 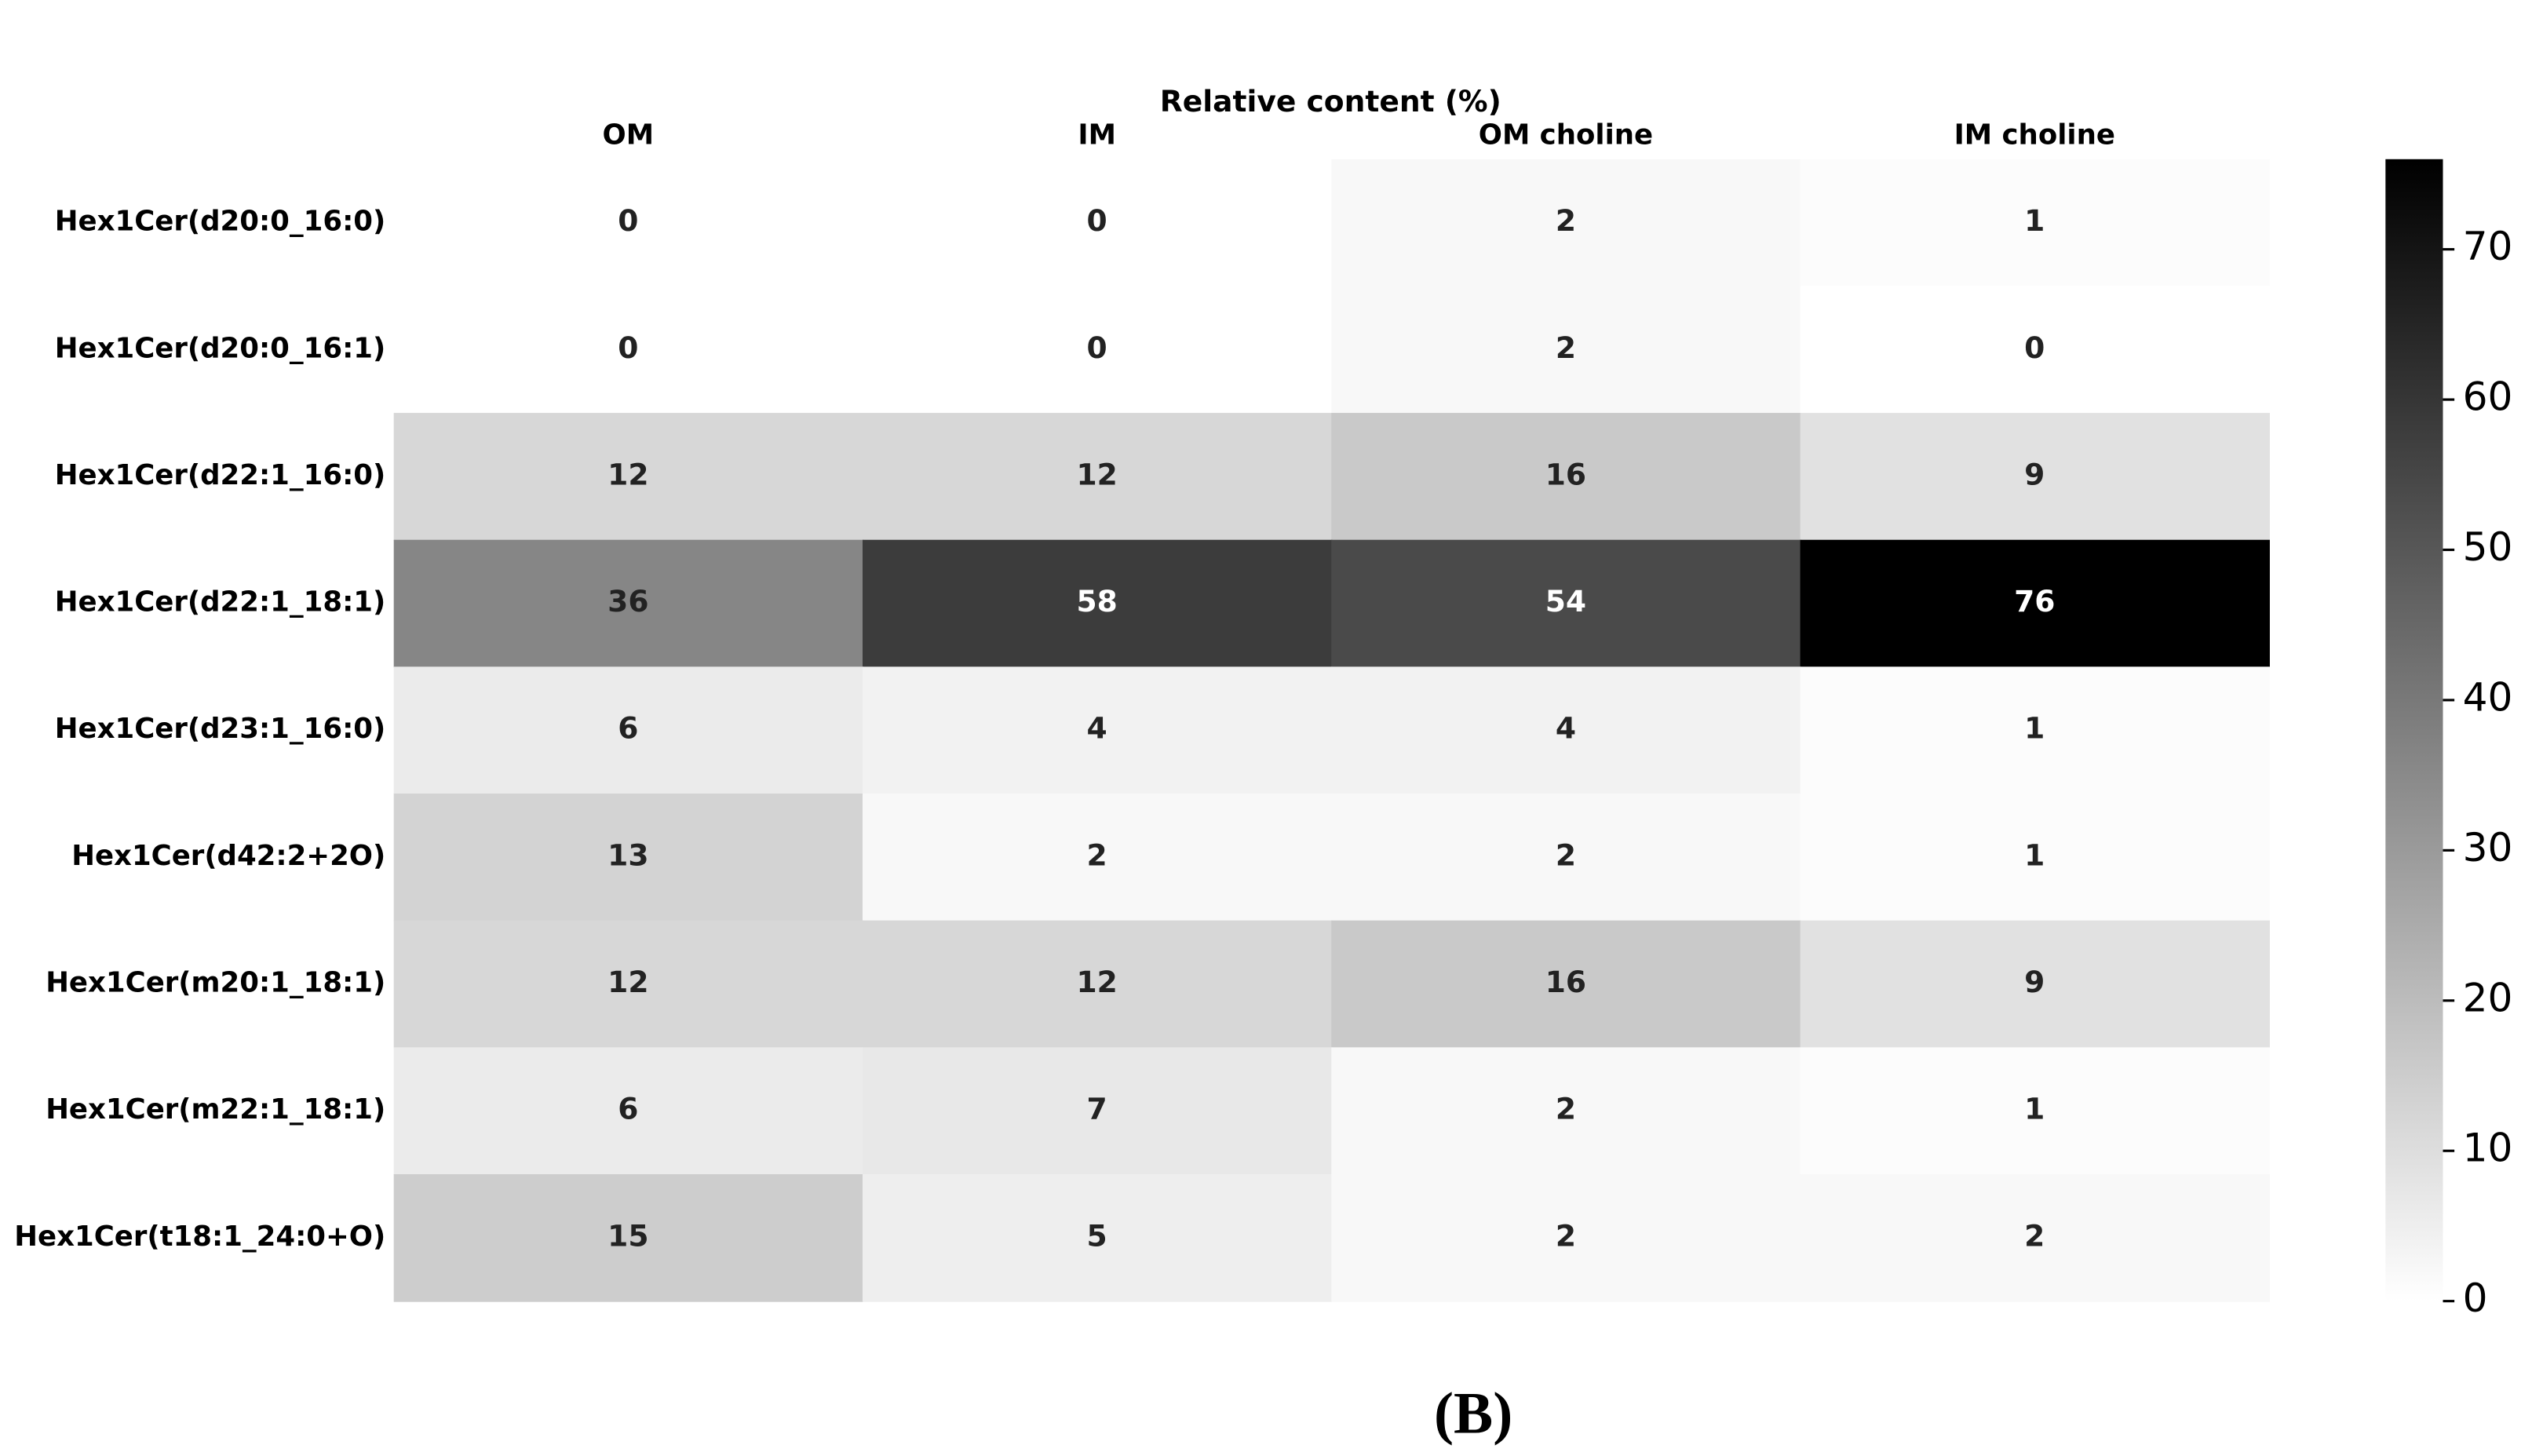 I want to click on row-label: Hex1Cer(d42:2+2O), so click(x=228, y=856).